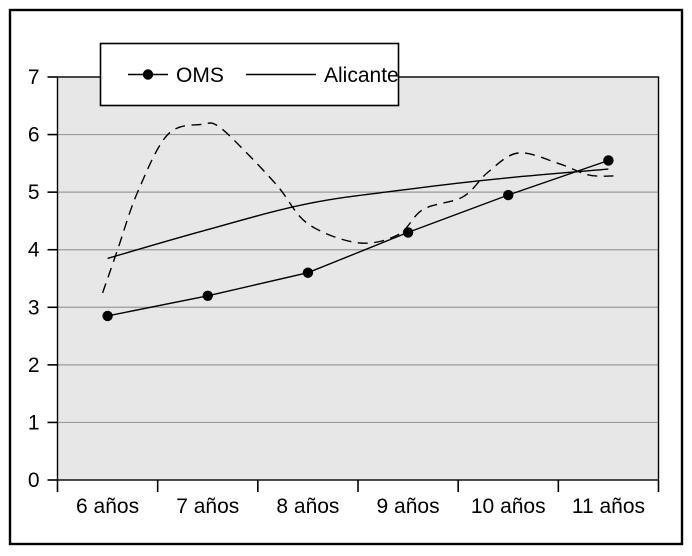  Describe the element at coordinates (358, 214) in the screenshot. I see `series-alicante-line` at that location.